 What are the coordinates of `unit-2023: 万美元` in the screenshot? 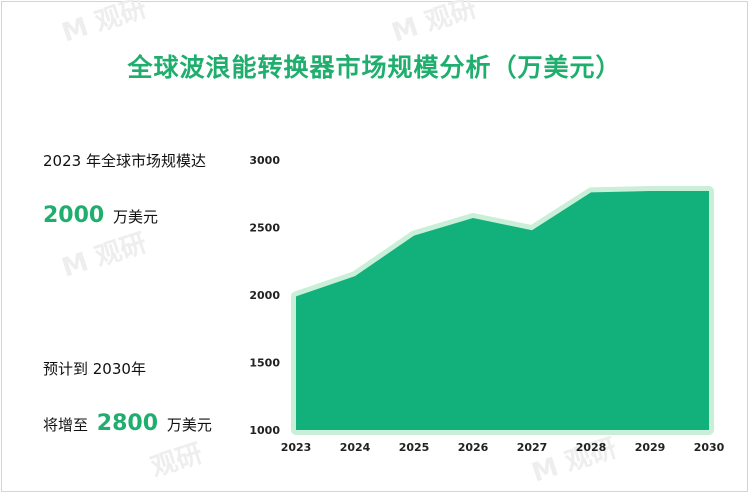 It's located at (136, 217).